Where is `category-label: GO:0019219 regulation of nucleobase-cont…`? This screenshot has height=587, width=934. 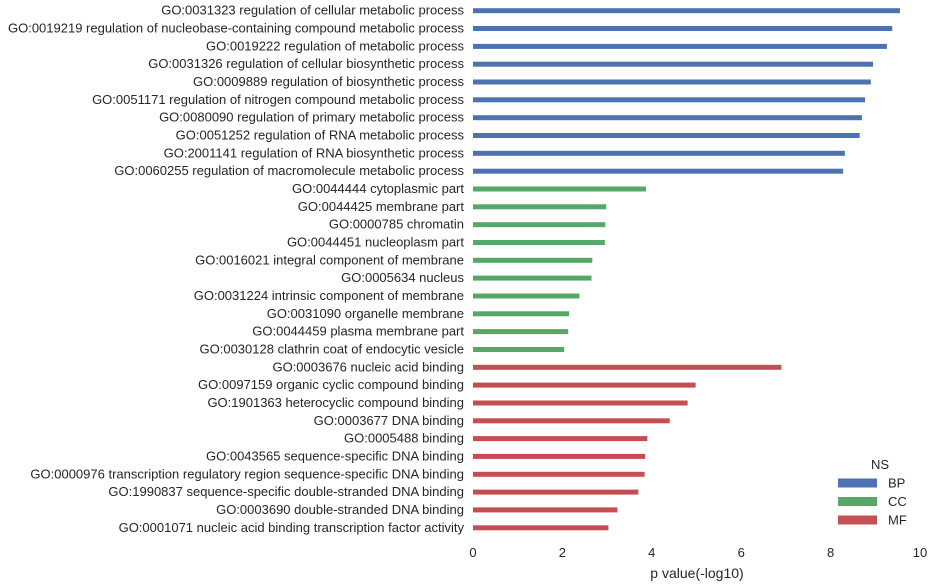 category-label: GO:0019219 regulation of nucleobase-cont… is located at coordinates (236, 28).